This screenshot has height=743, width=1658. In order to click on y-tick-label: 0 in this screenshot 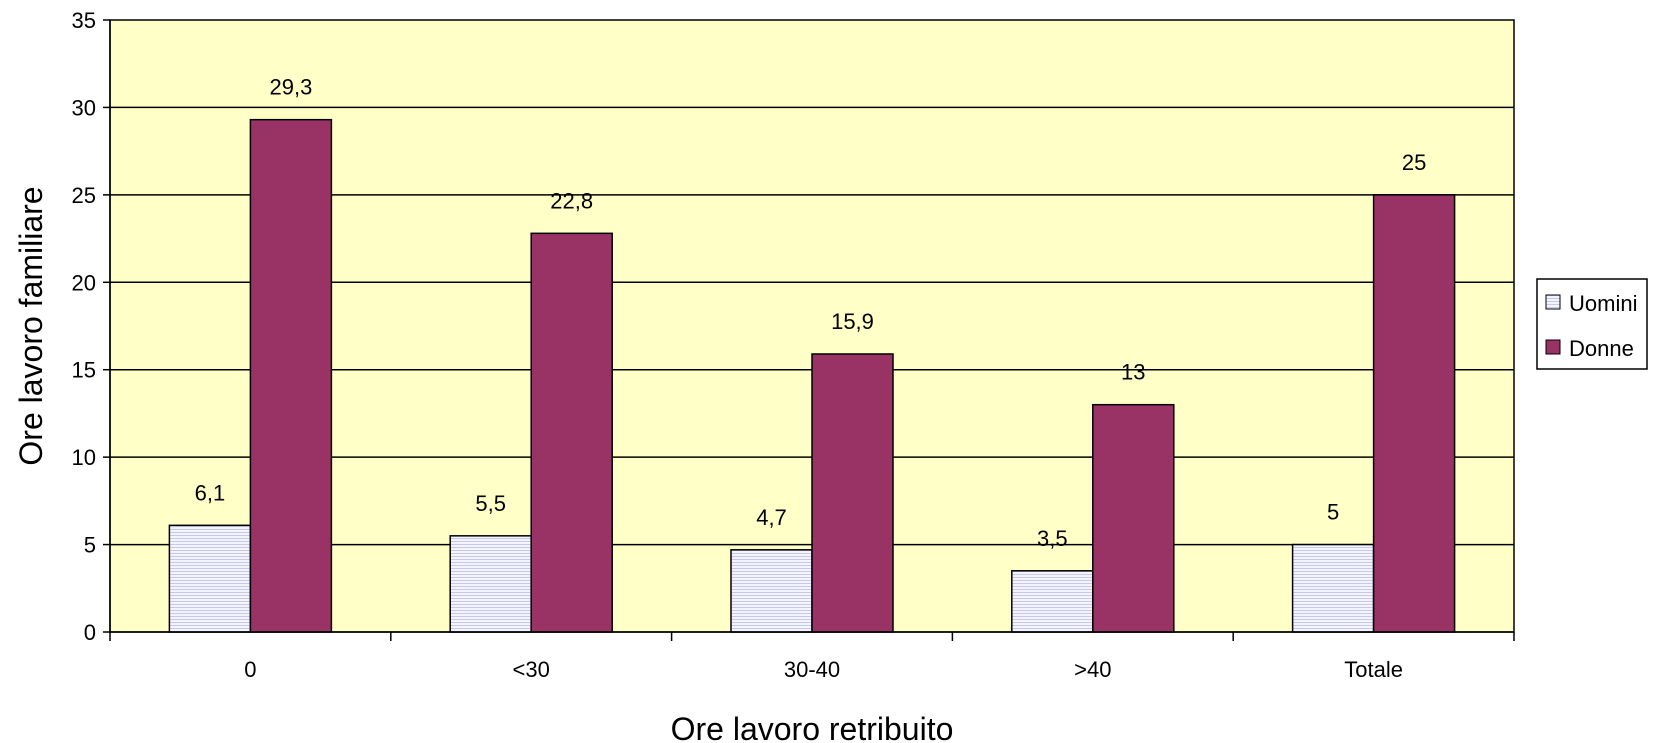, I will do `click(90, 632)`.